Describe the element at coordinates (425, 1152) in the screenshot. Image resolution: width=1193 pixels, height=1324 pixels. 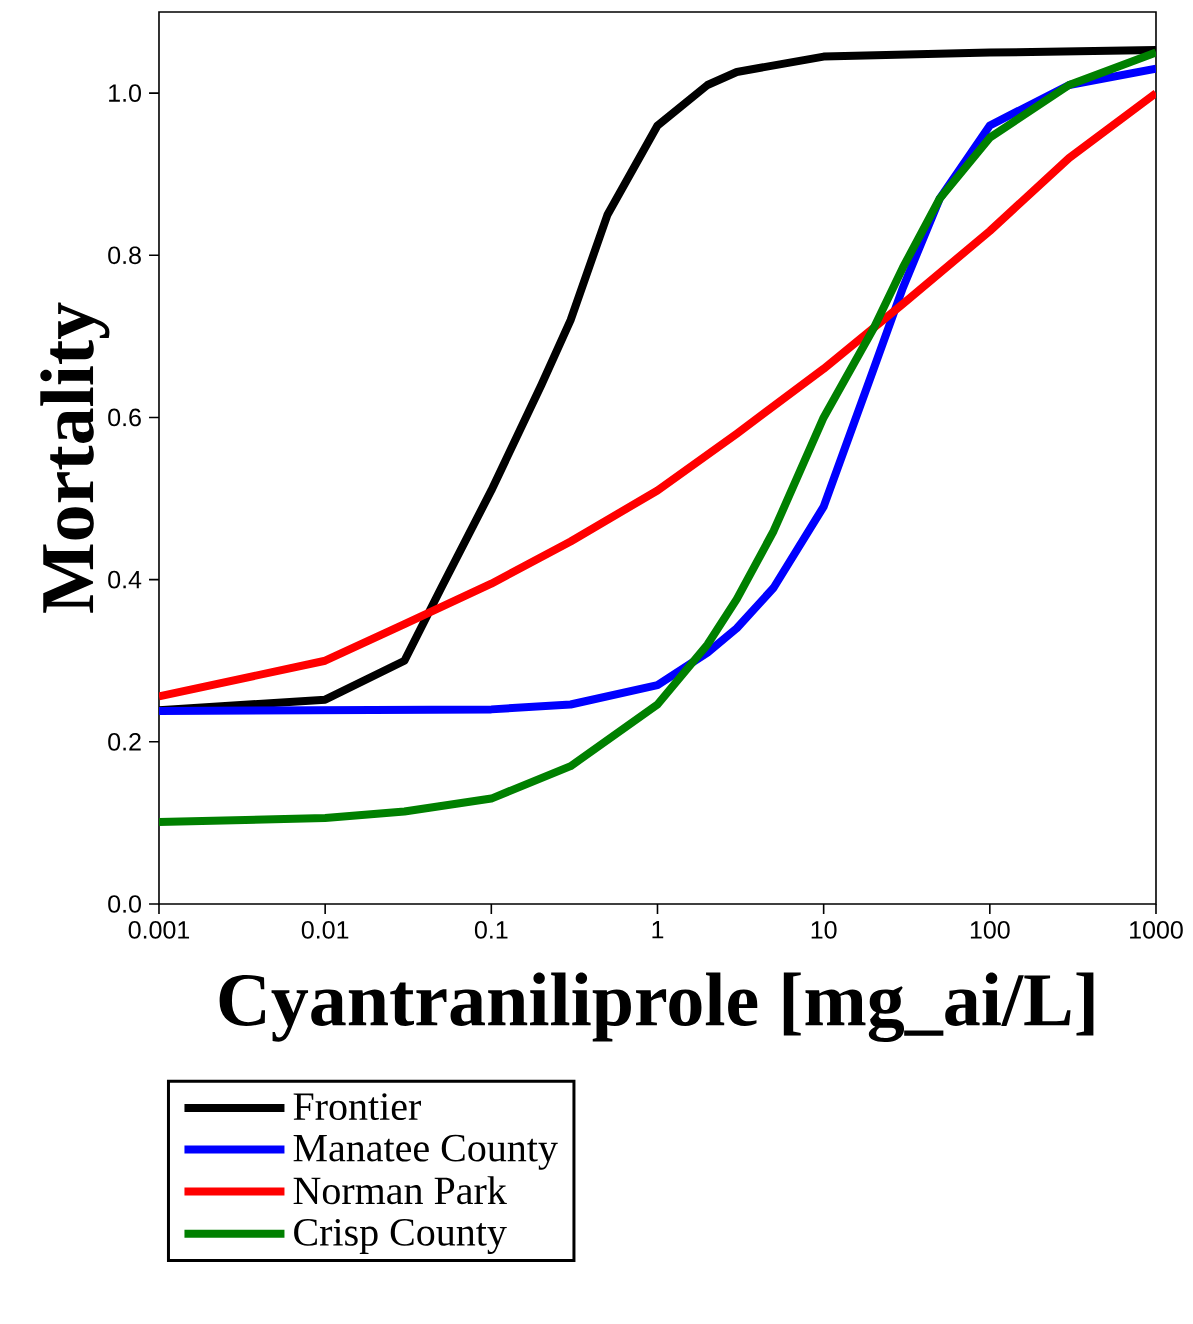
I see `legend-label: Manatee County` at that location.